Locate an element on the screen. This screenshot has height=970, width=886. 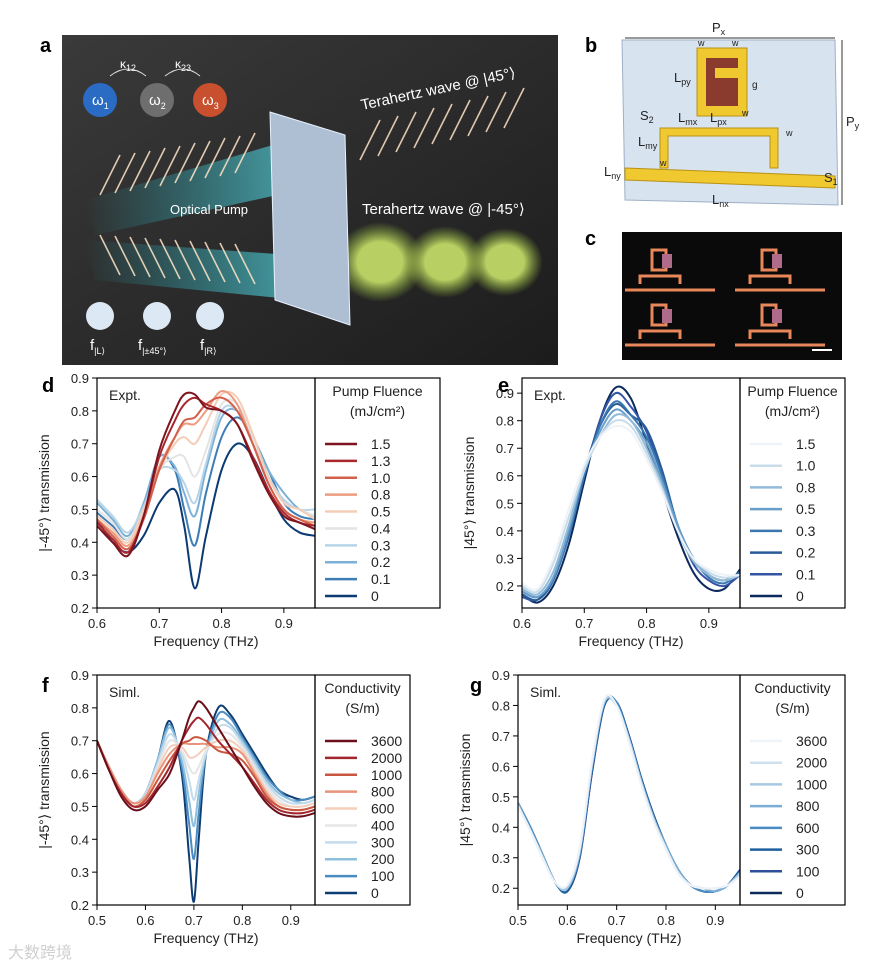
glow is located at coordinates (505, 262).